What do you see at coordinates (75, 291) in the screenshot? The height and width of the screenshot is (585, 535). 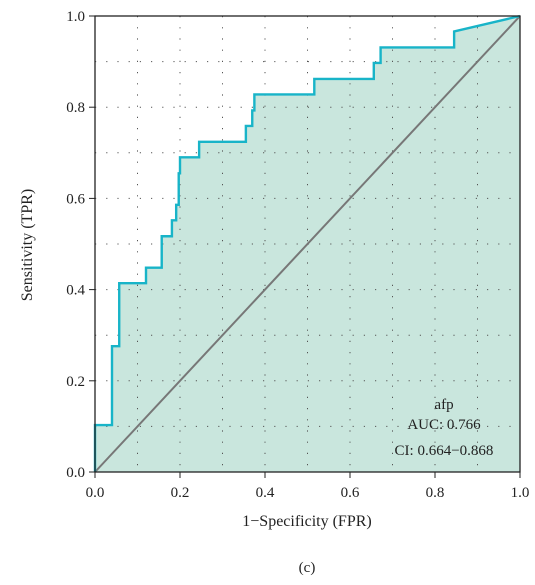 I see `y-tick-label: 0.4` at bounding box center [75, 291].